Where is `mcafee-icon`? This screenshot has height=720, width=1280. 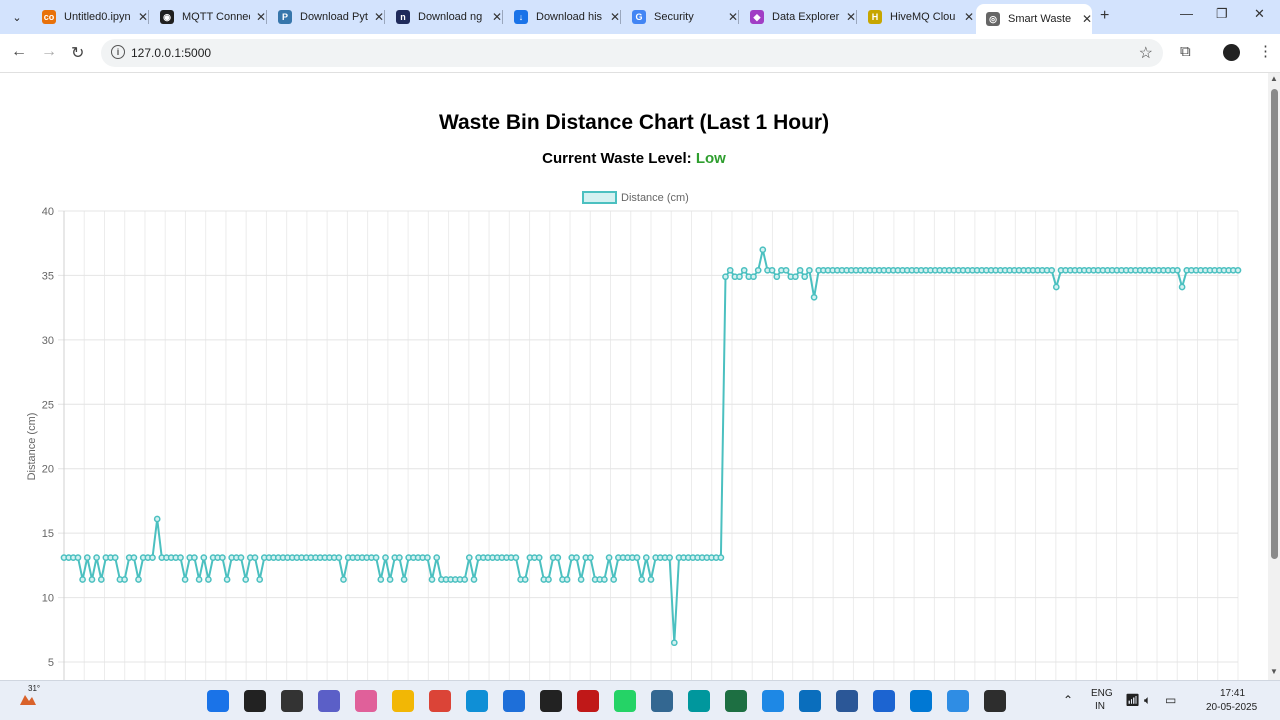
mcafee-icon is located at coordinates (588, 701).